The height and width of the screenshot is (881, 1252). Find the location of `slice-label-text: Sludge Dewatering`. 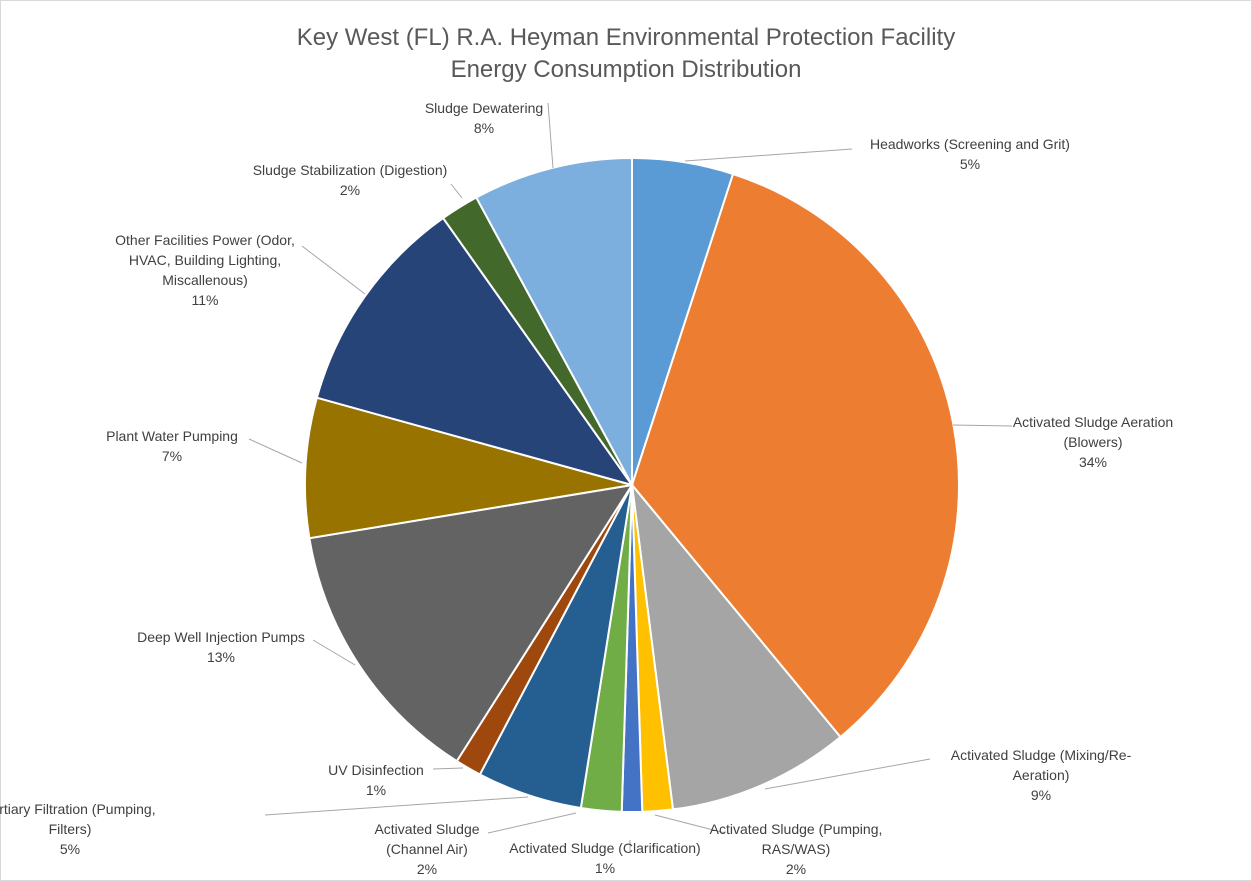

slice-label-text: Sludge Dewatering is located at coordinates (484, 108).